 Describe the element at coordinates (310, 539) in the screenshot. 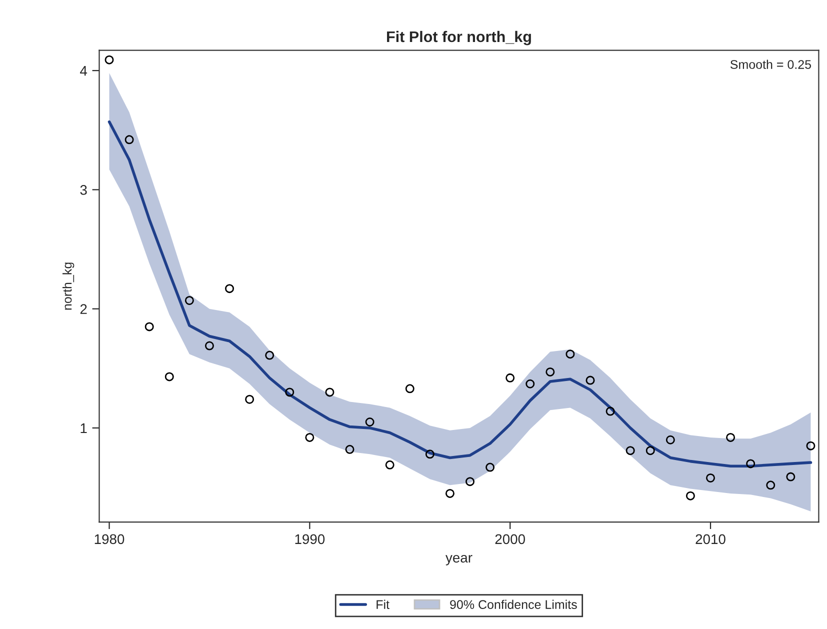

I see `x-tick-label: 1990` at that location.